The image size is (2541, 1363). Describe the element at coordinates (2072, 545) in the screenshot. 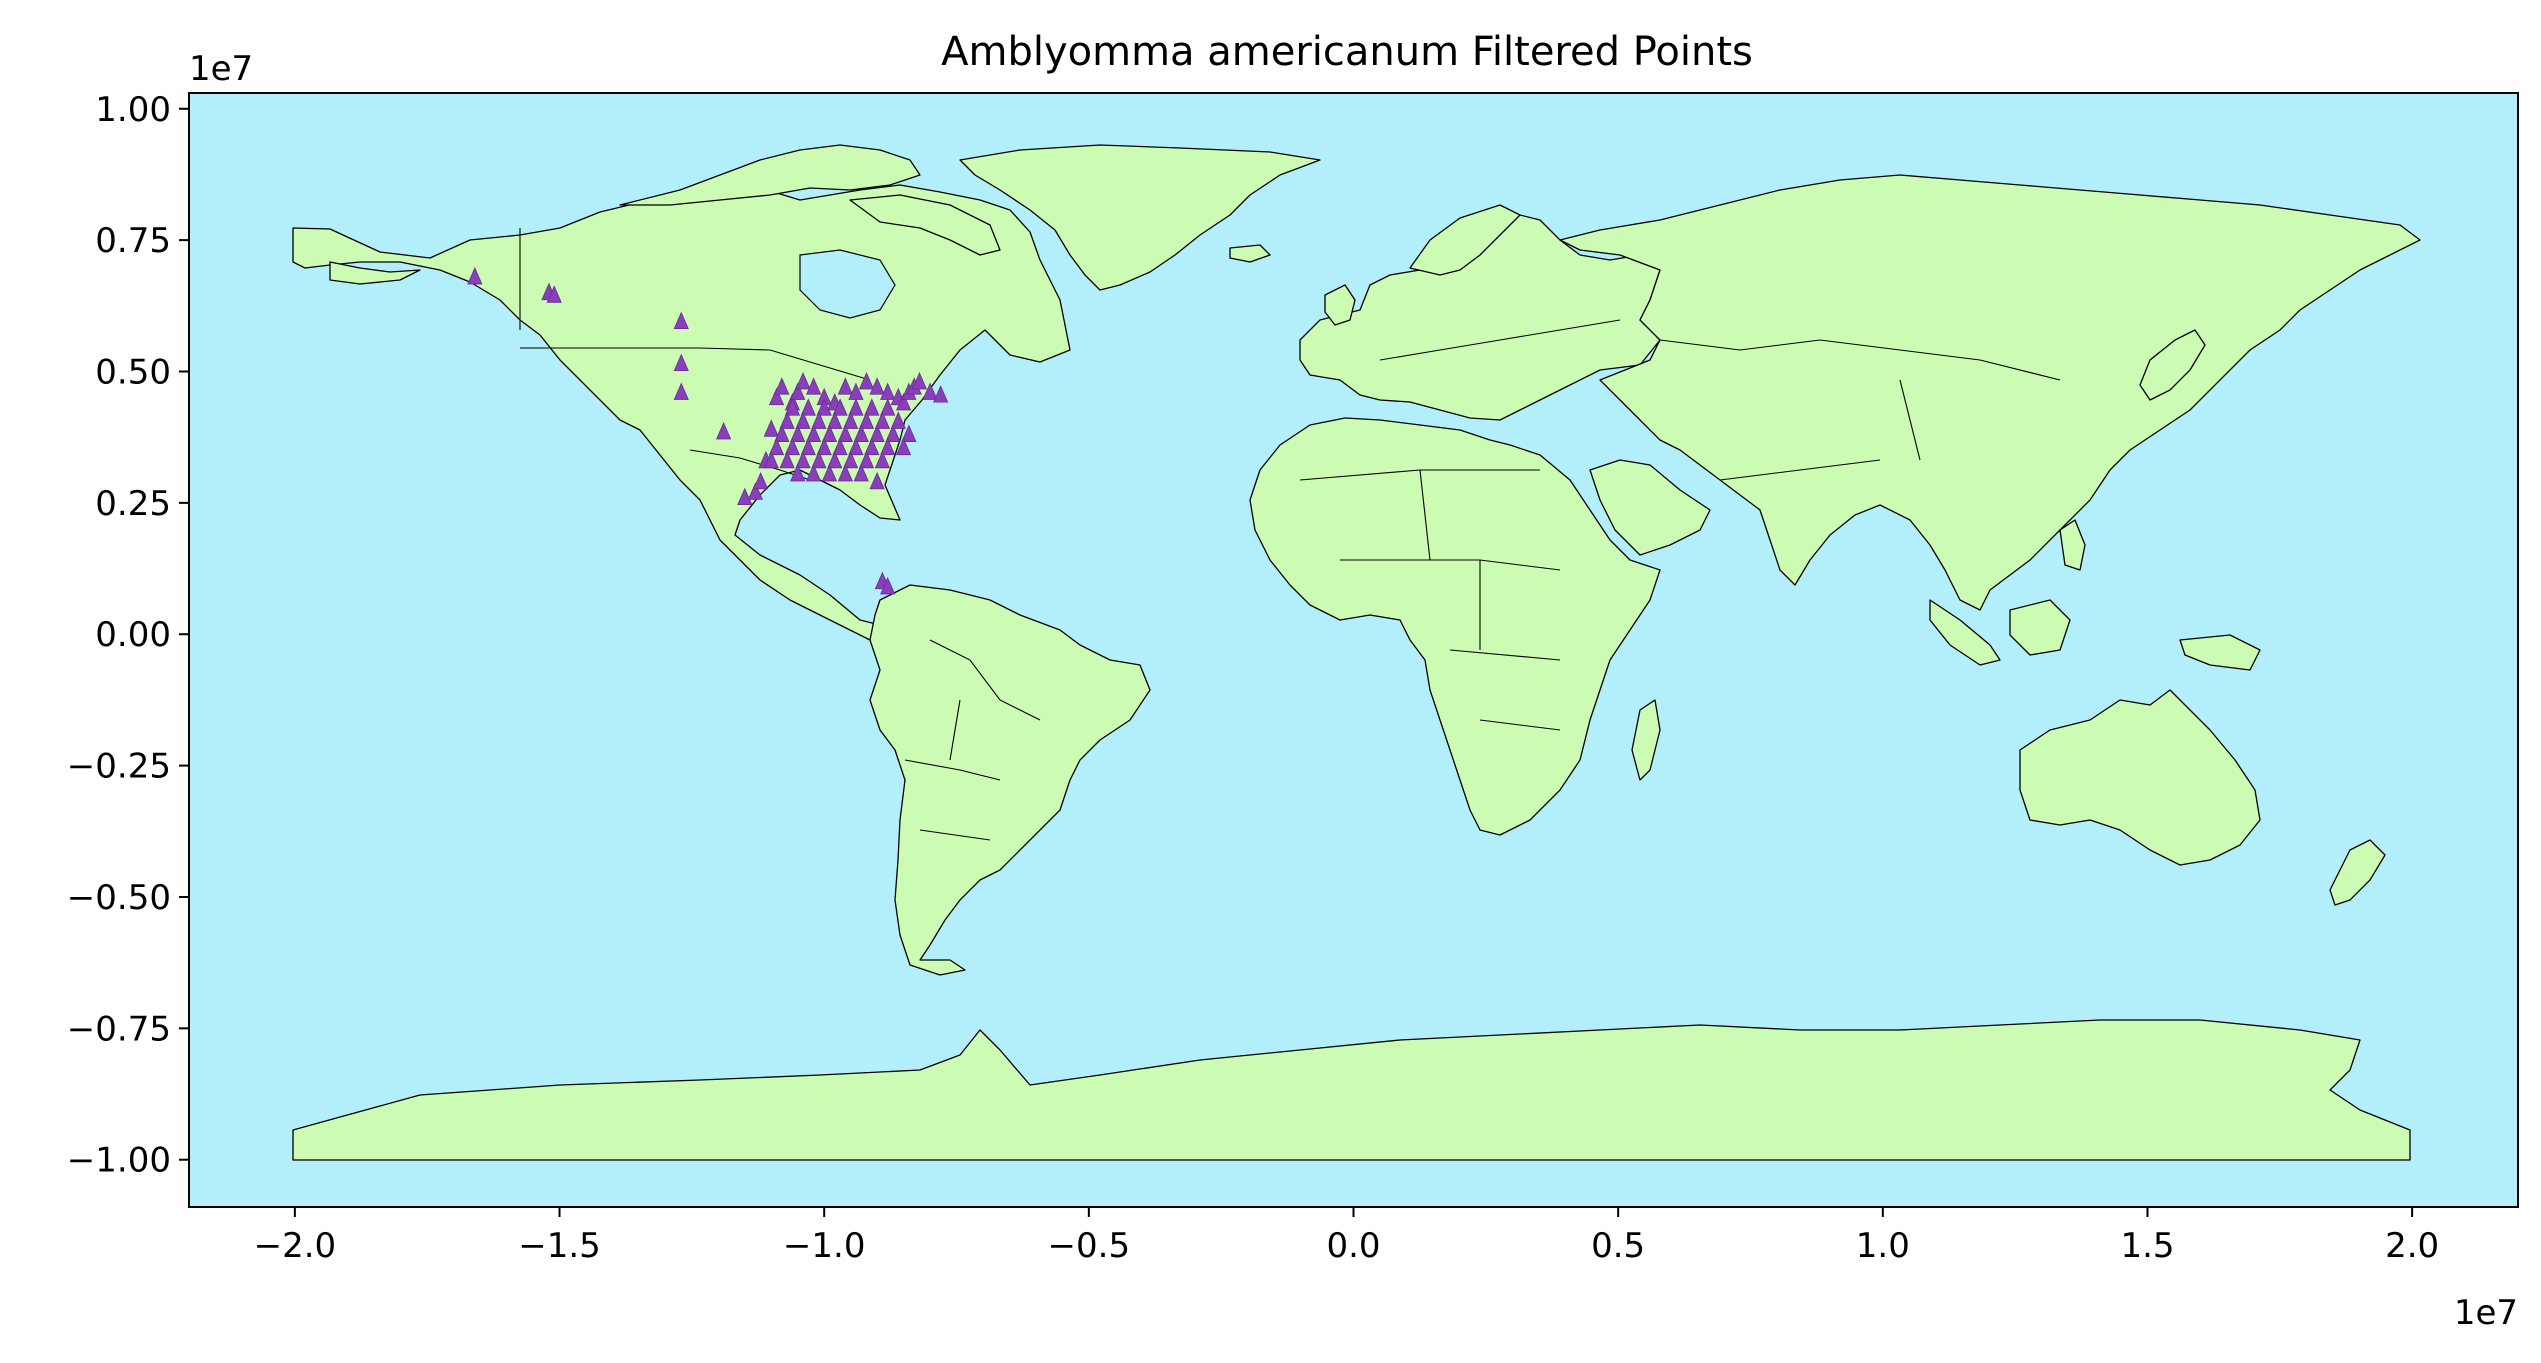

I see `philippines-islands` at that location.